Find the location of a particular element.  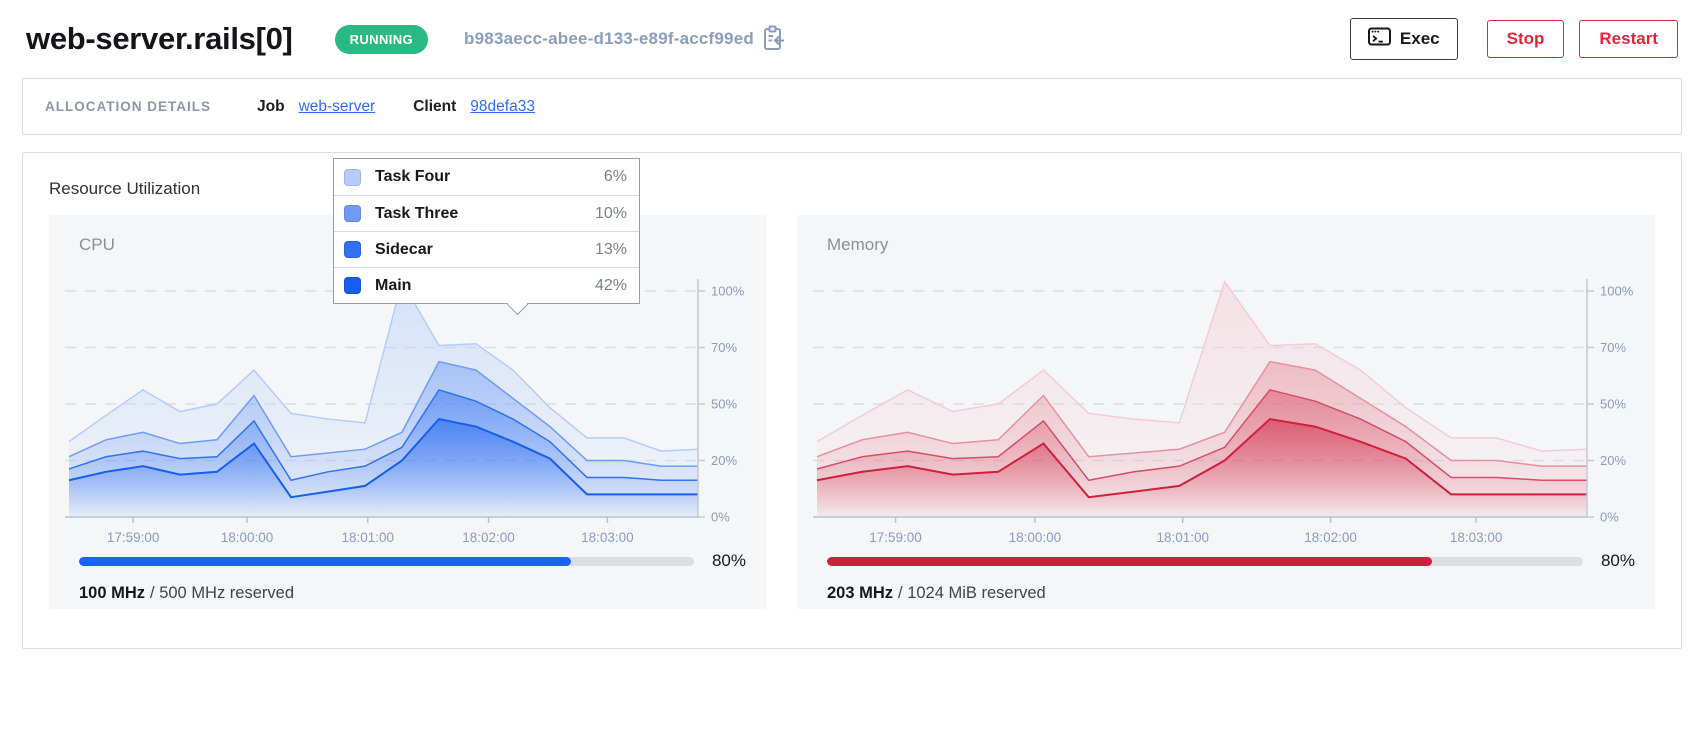

memory-usage-current: 203 MHz is located at coordinates (860, 593).